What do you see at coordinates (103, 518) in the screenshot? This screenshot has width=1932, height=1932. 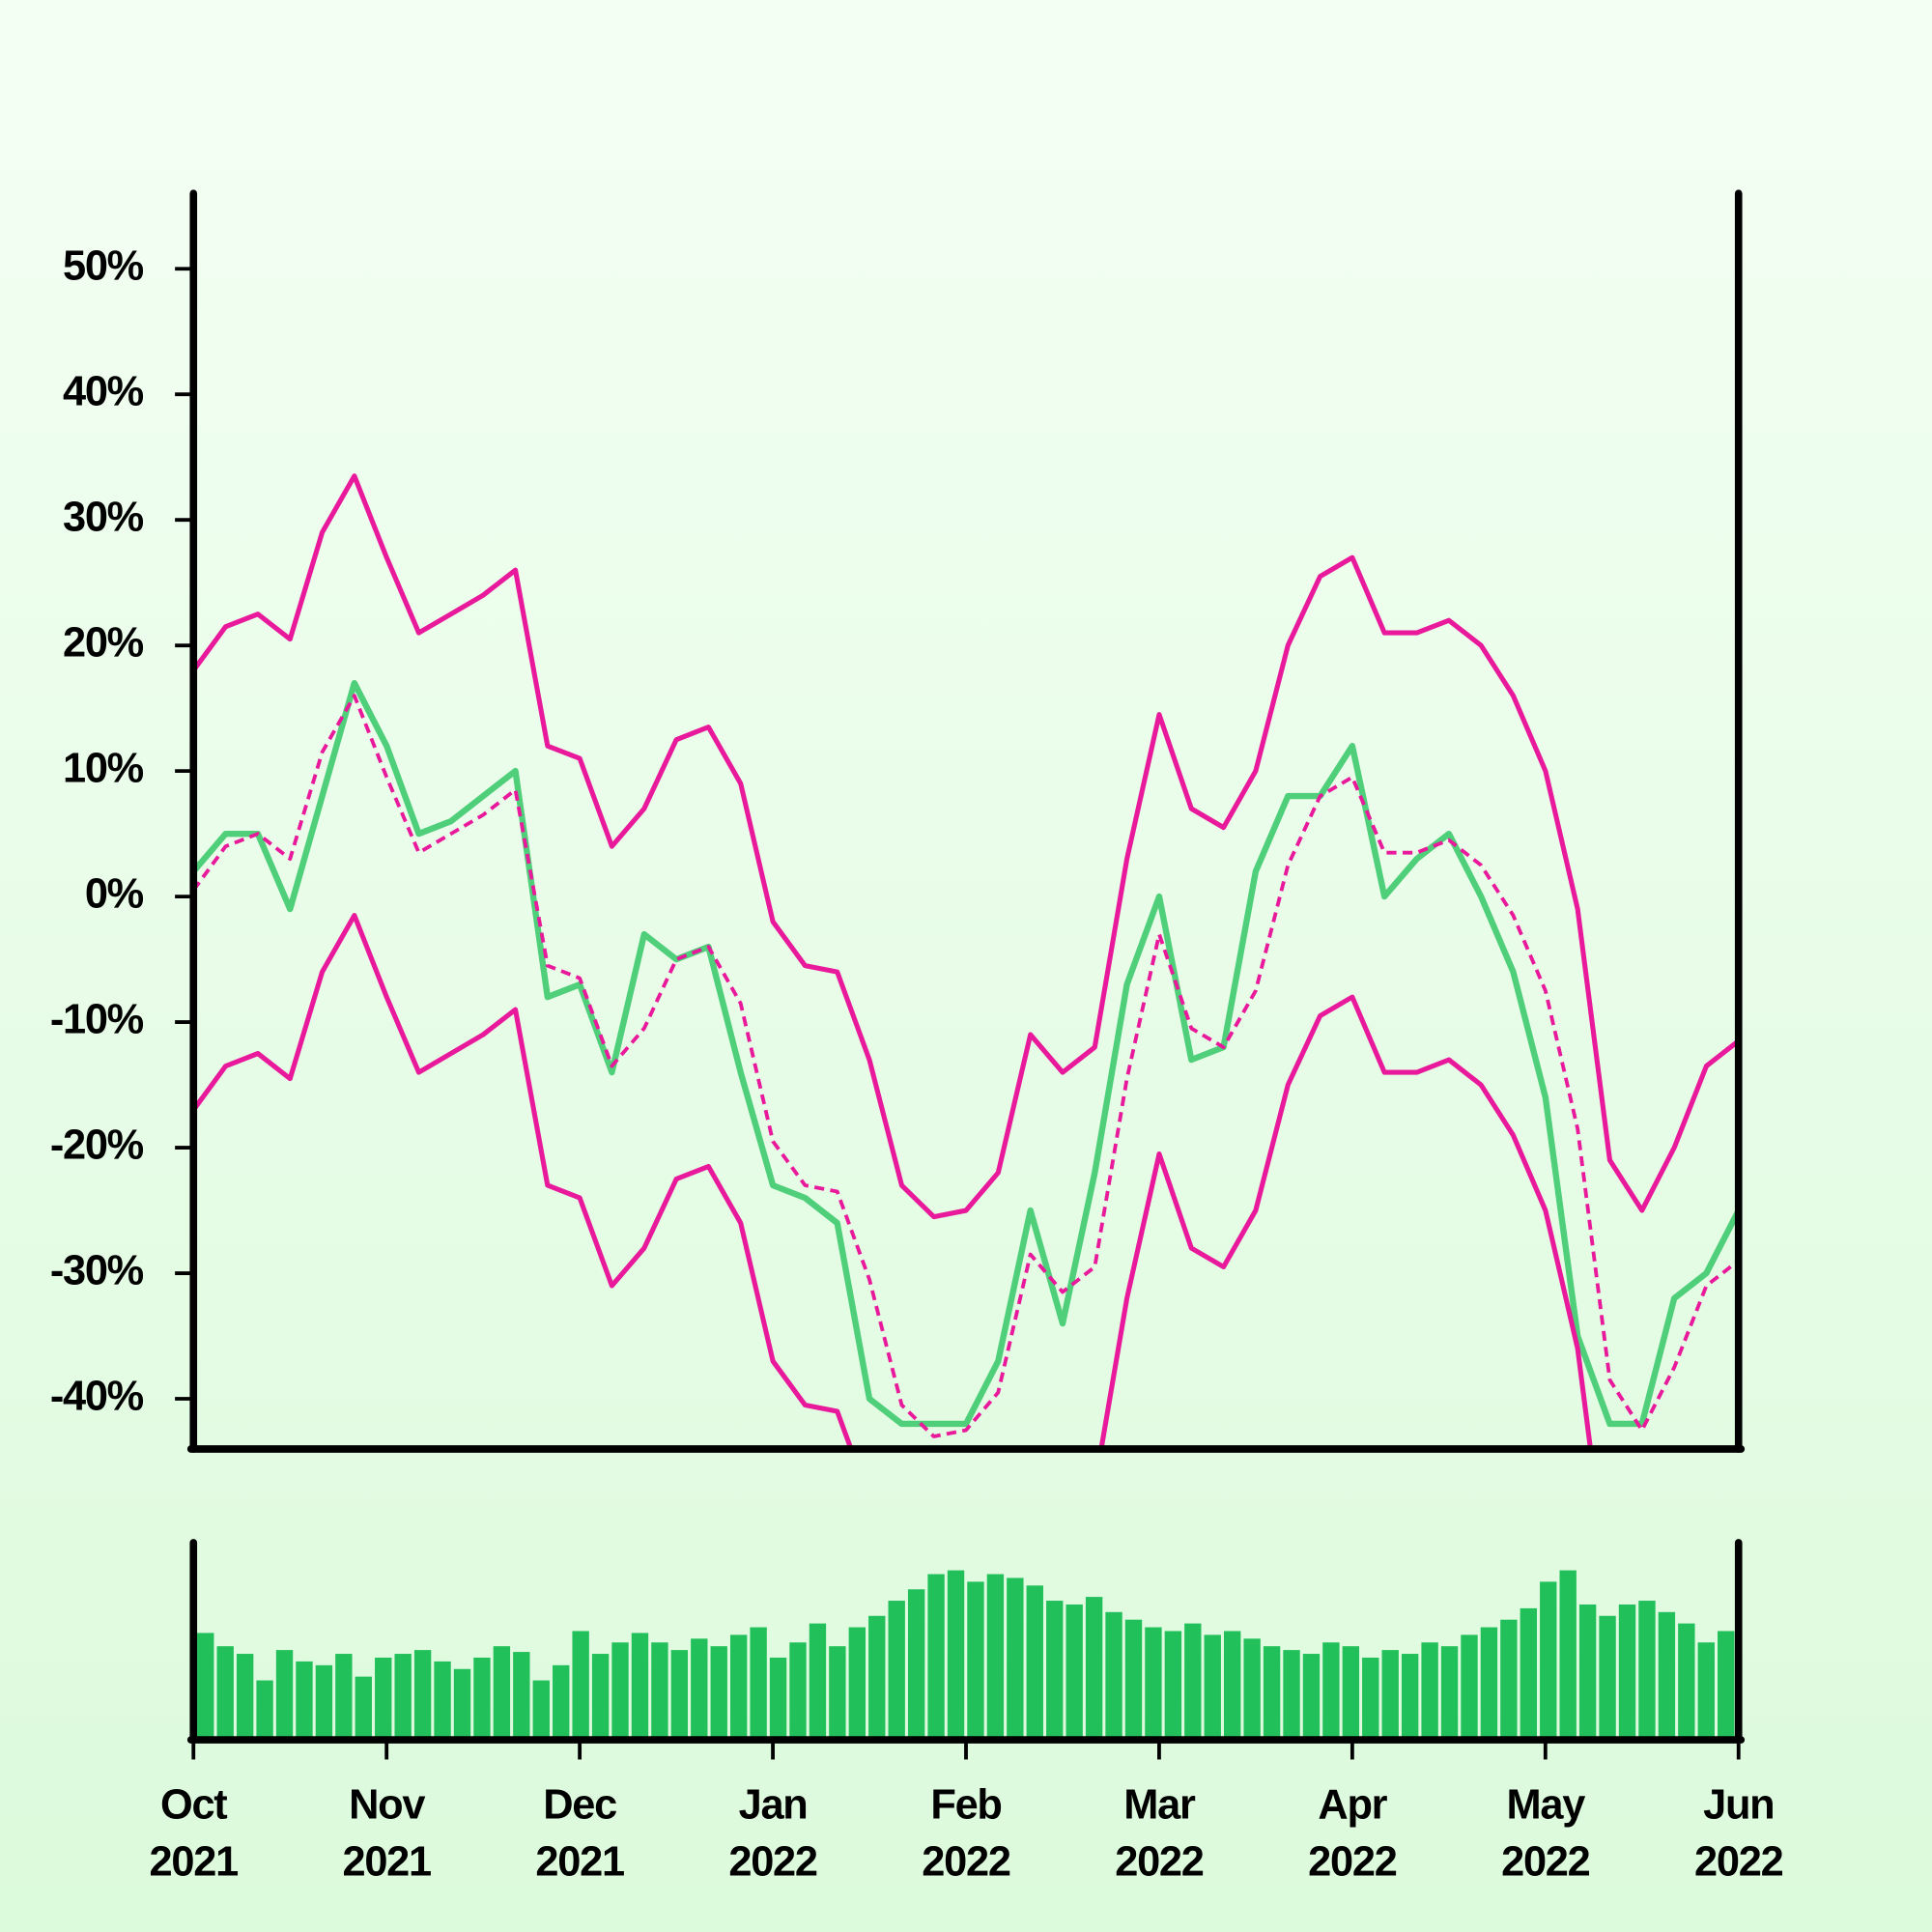 I see `y-tick-label: 30%` at bounding box center [103, 518].